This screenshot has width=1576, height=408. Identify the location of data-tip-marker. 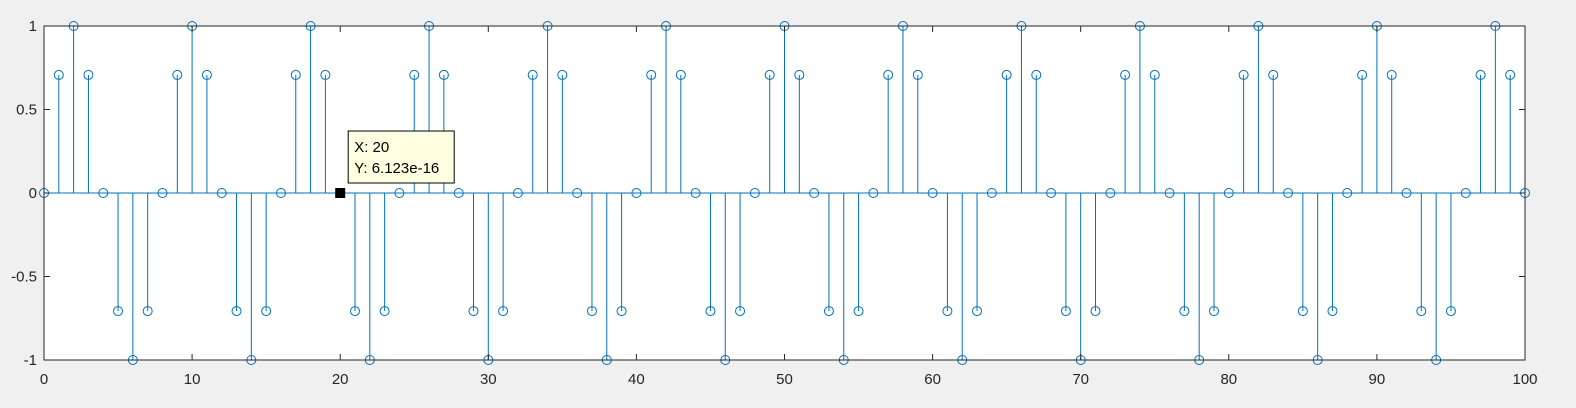
(340, 193).